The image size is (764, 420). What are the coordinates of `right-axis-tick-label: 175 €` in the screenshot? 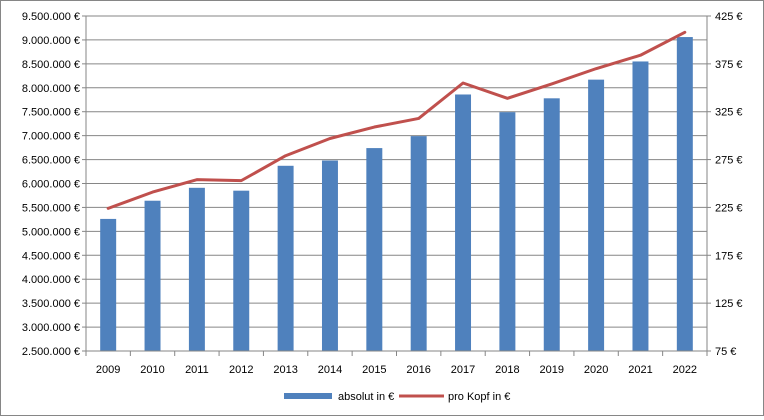 It's located at (729, 256).